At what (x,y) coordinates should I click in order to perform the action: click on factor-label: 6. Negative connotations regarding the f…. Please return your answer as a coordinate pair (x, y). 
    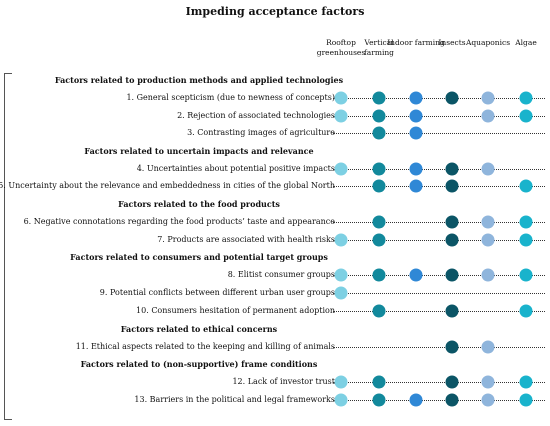
    Looking at the image, I should click on (179, 221).